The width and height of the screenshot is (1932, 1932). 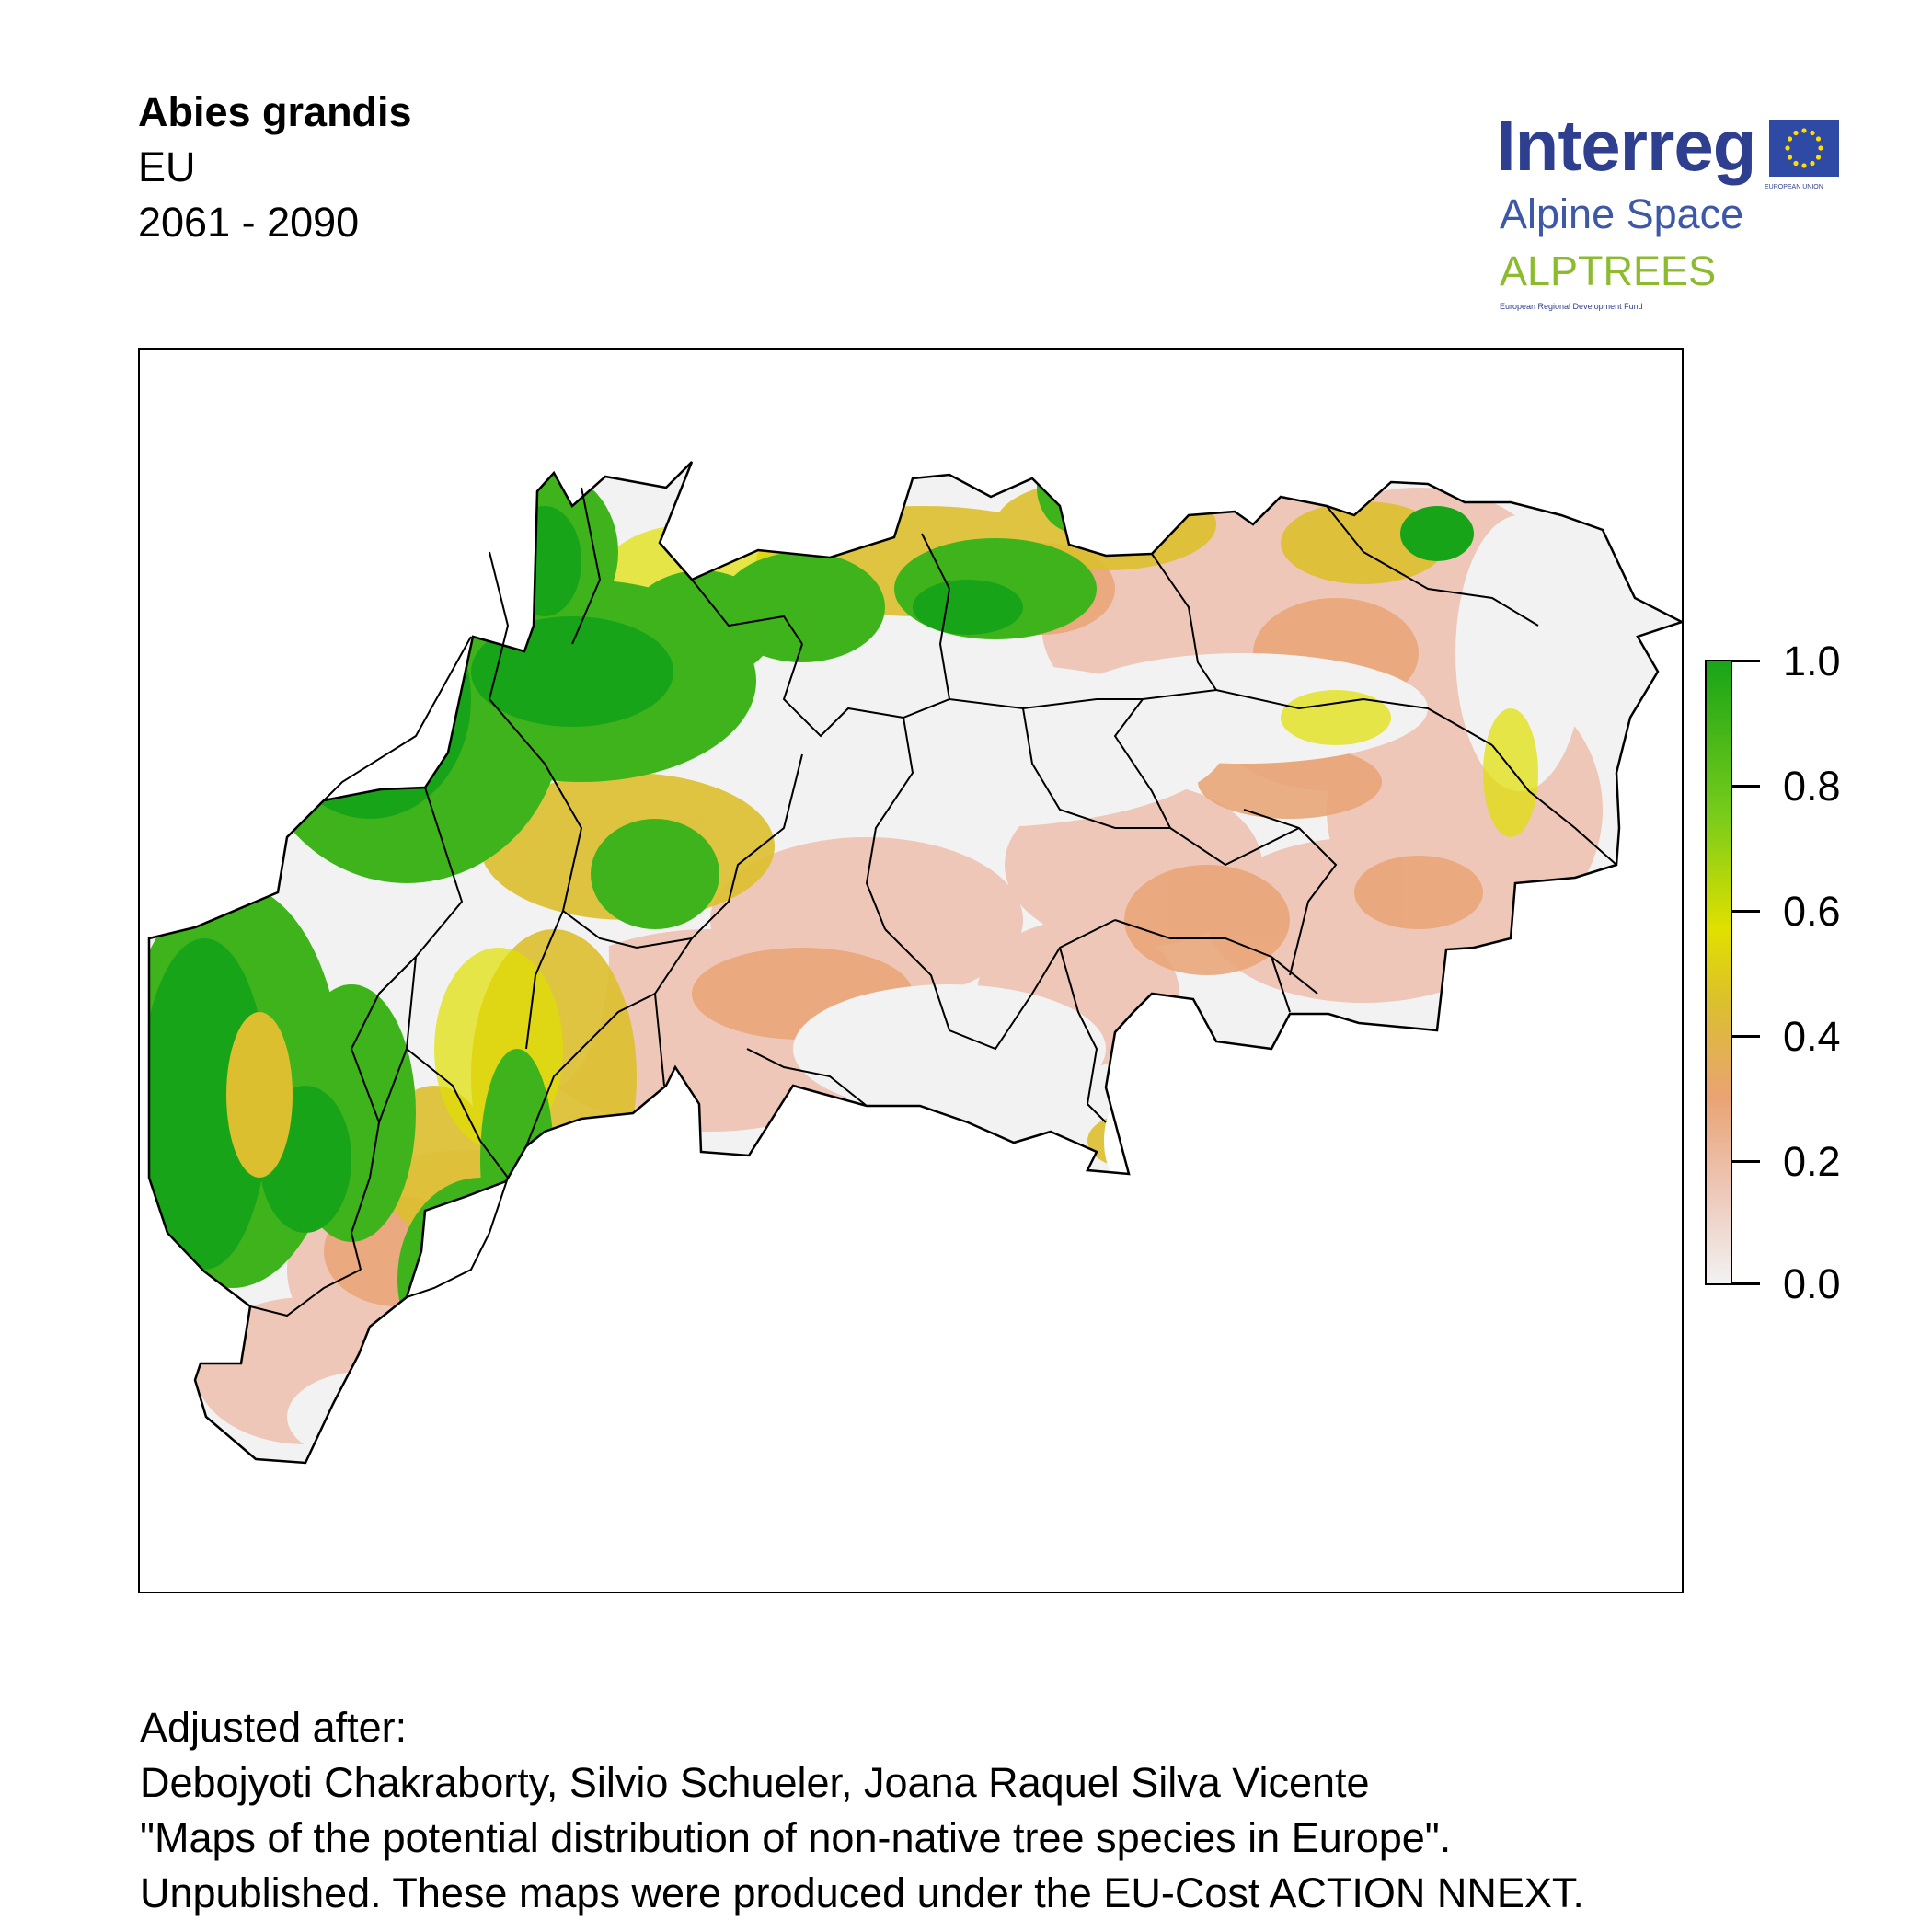 What do you see at coordinates (1812, 1283) in the screenshot?
I see `legend-tick-label: 0.0` at bounding box center [1812, 1283].